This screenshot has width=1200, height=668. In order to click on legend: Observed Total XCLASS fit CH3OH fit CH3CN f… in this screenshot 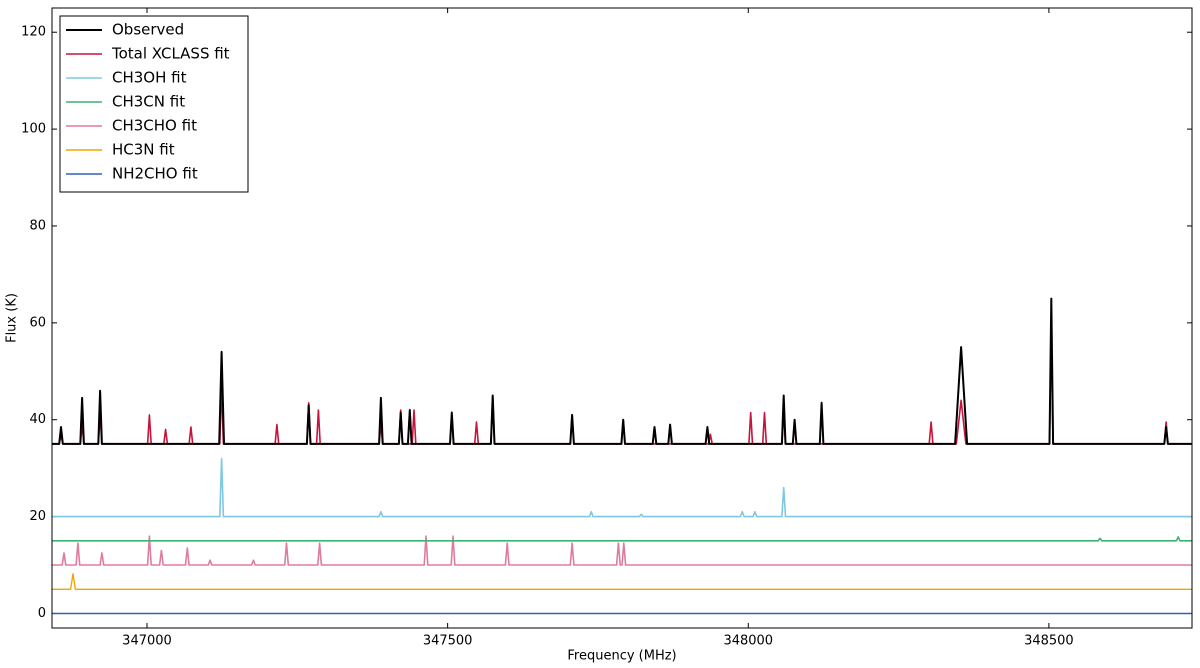, I will do `click(154, 104)`.